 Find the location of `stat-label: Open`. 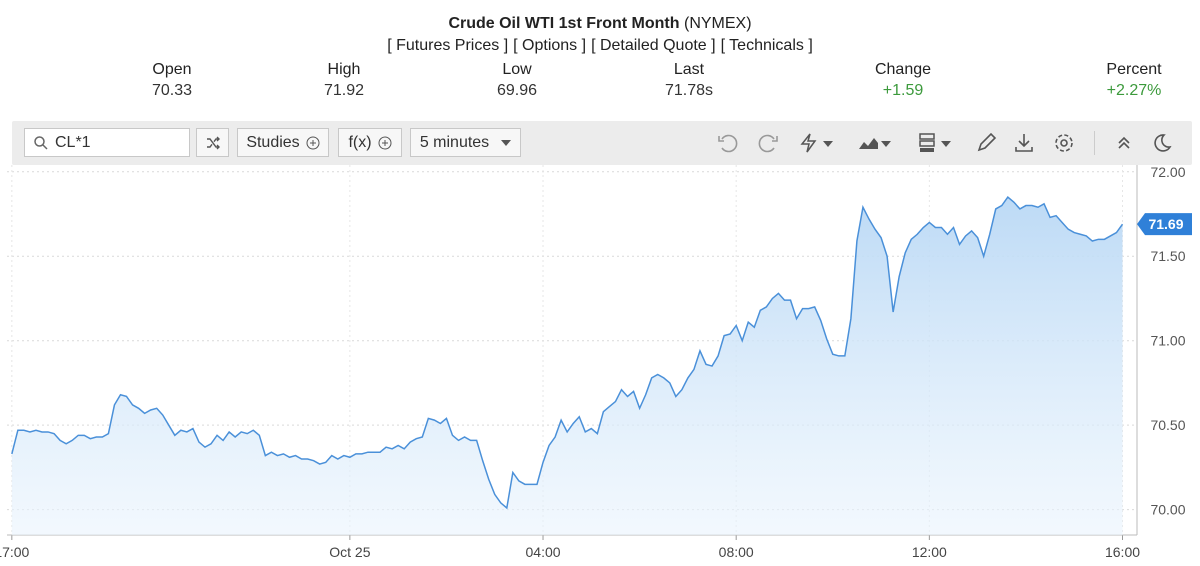

stat-label: Open is located at coordinates (172, 69).